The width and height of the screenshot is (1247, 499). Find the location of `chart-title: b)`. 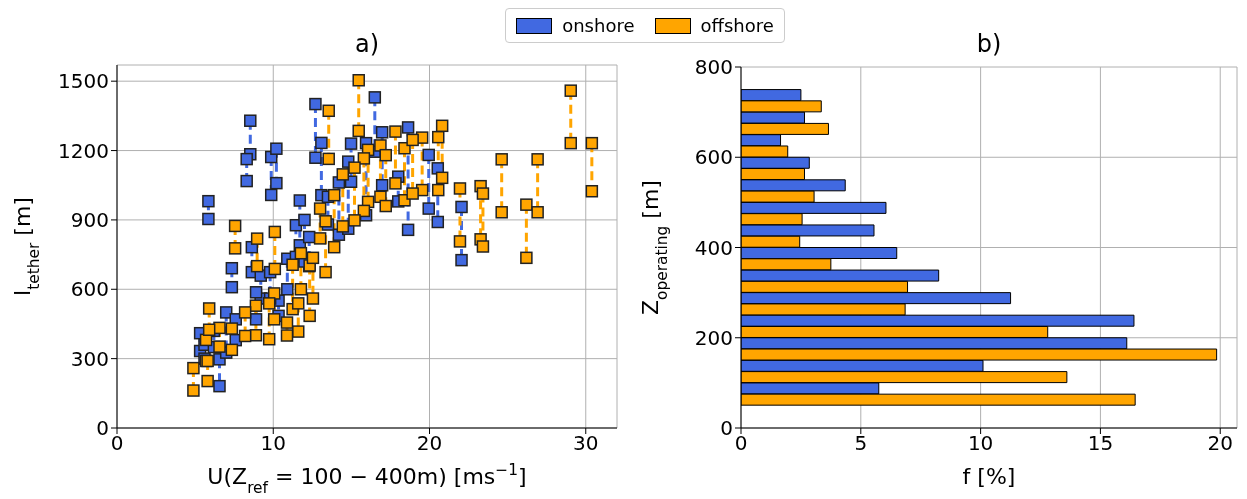

chart-title: b) is located at coordinates (989, 44).